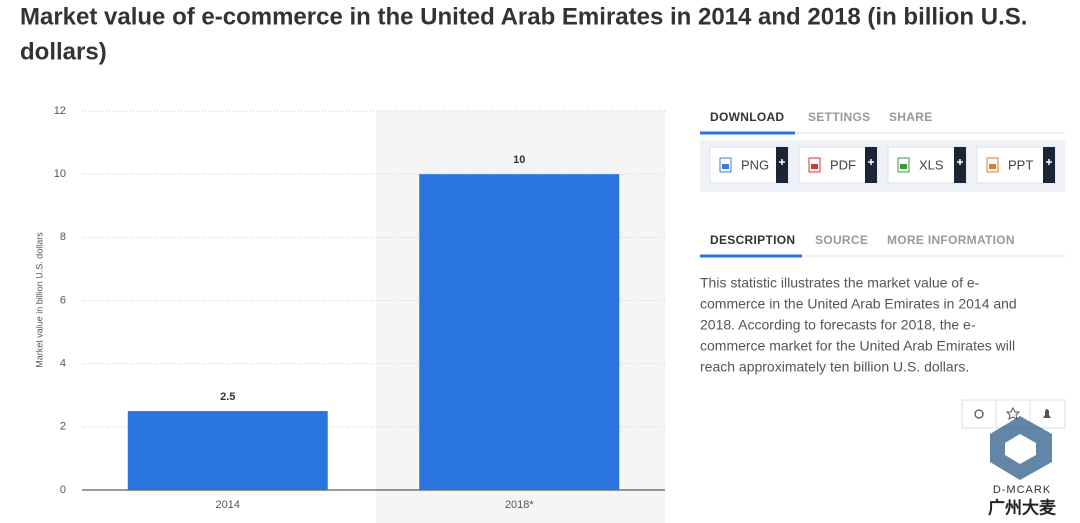  Describe the element at coordinates (63, 300) in the screenshot. I see `y-tick-label: 6` at that location.